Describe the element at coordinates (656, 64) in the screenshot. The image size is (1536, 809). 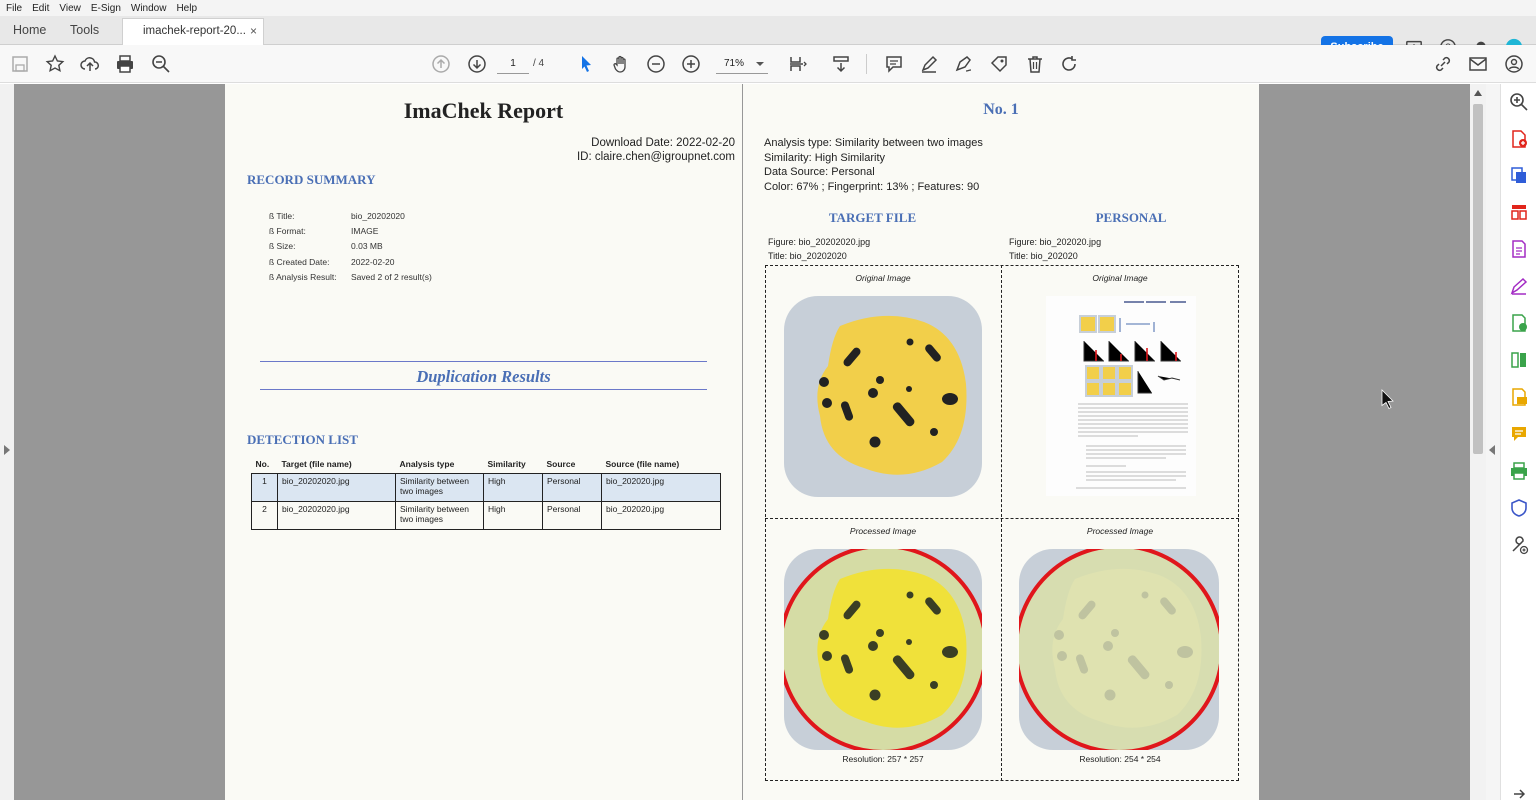
I see `zoom-out-icon` at that location.